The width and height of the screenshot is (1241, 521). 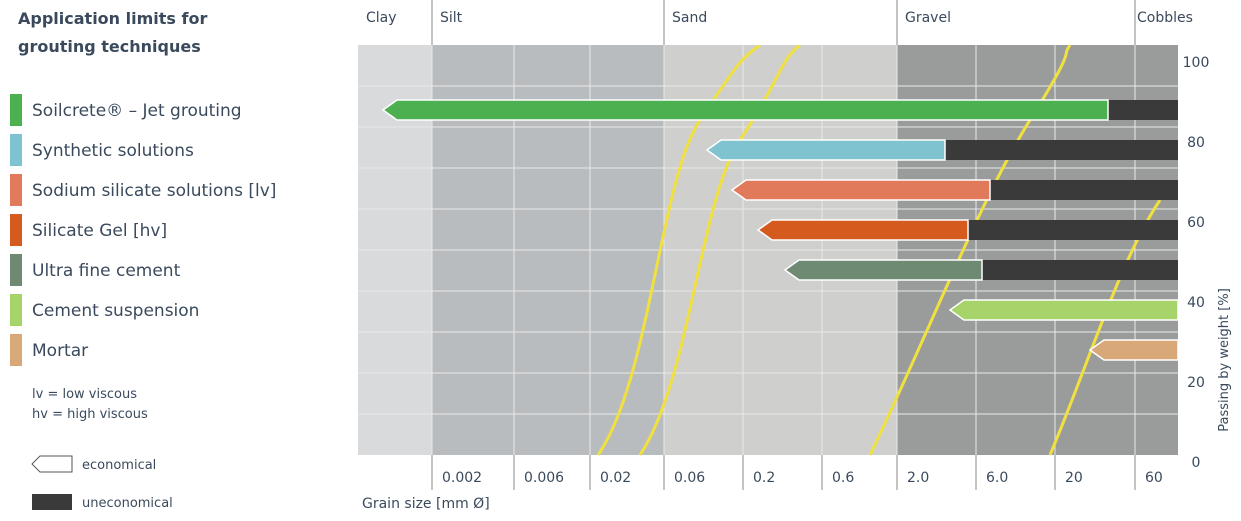 I want to click on key-economical, so click(x=52, y=464).